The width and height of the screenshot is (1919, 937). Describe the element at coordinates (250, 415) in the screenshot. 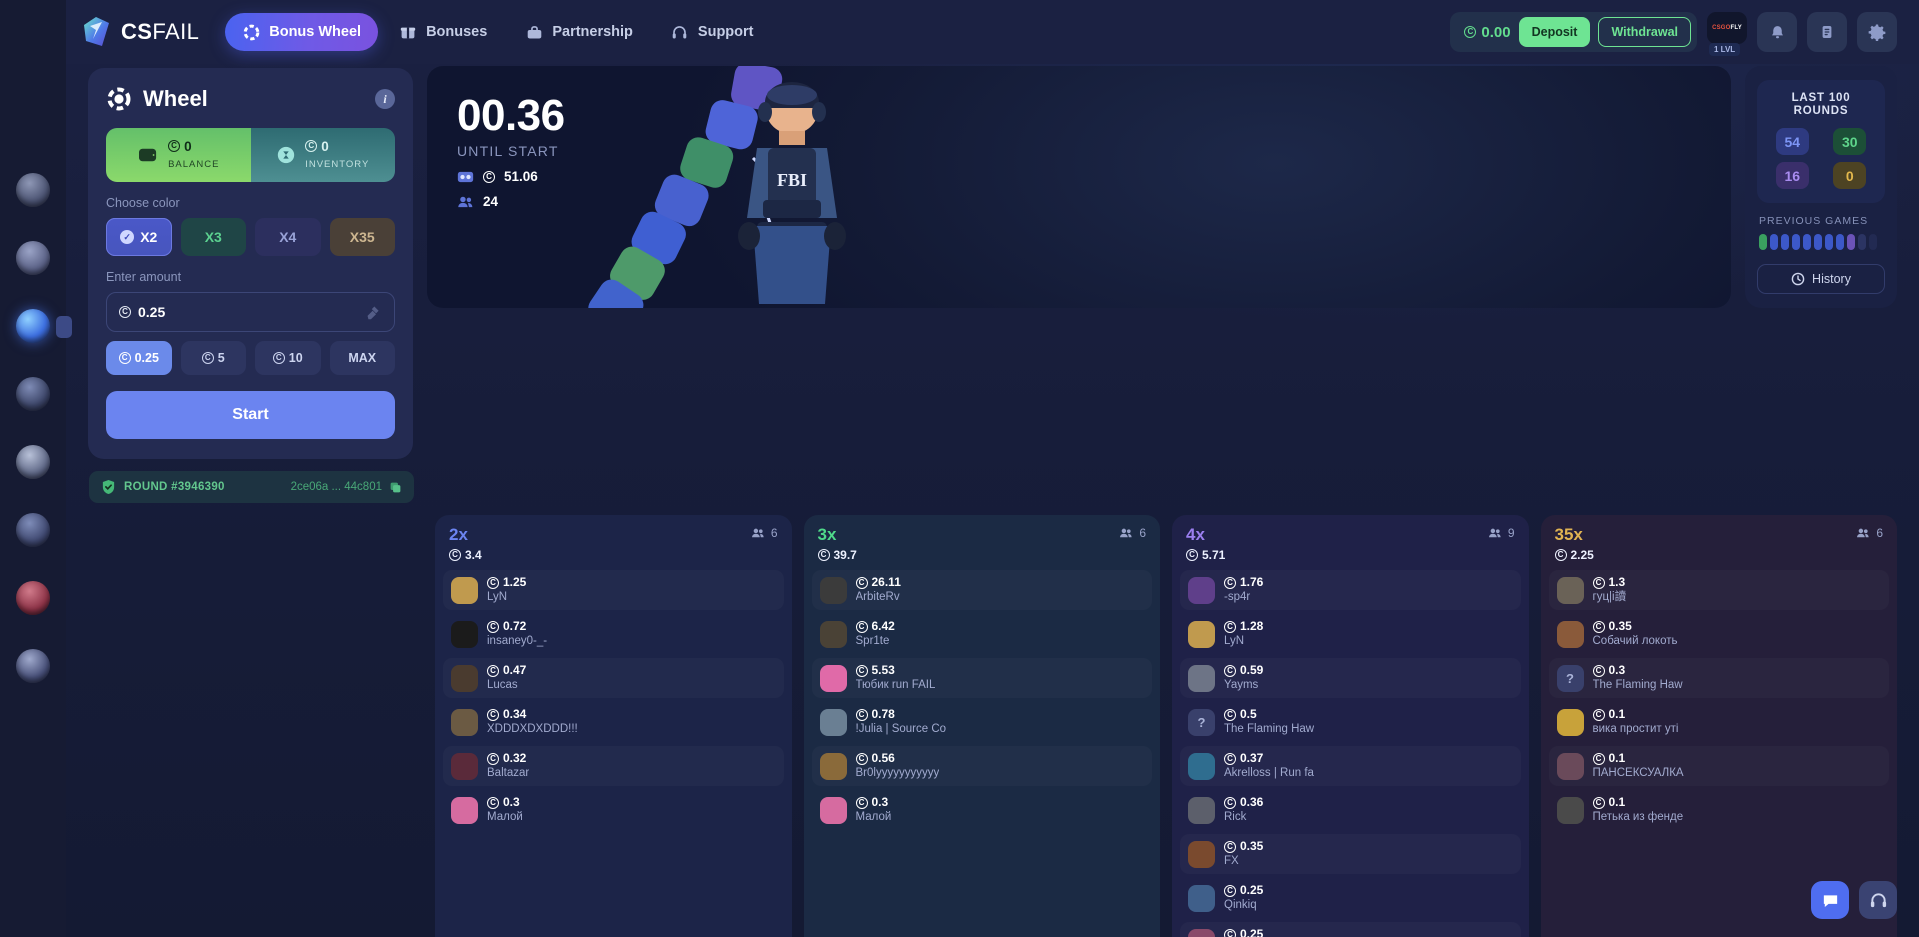

I see `start-button: Start` at that location.